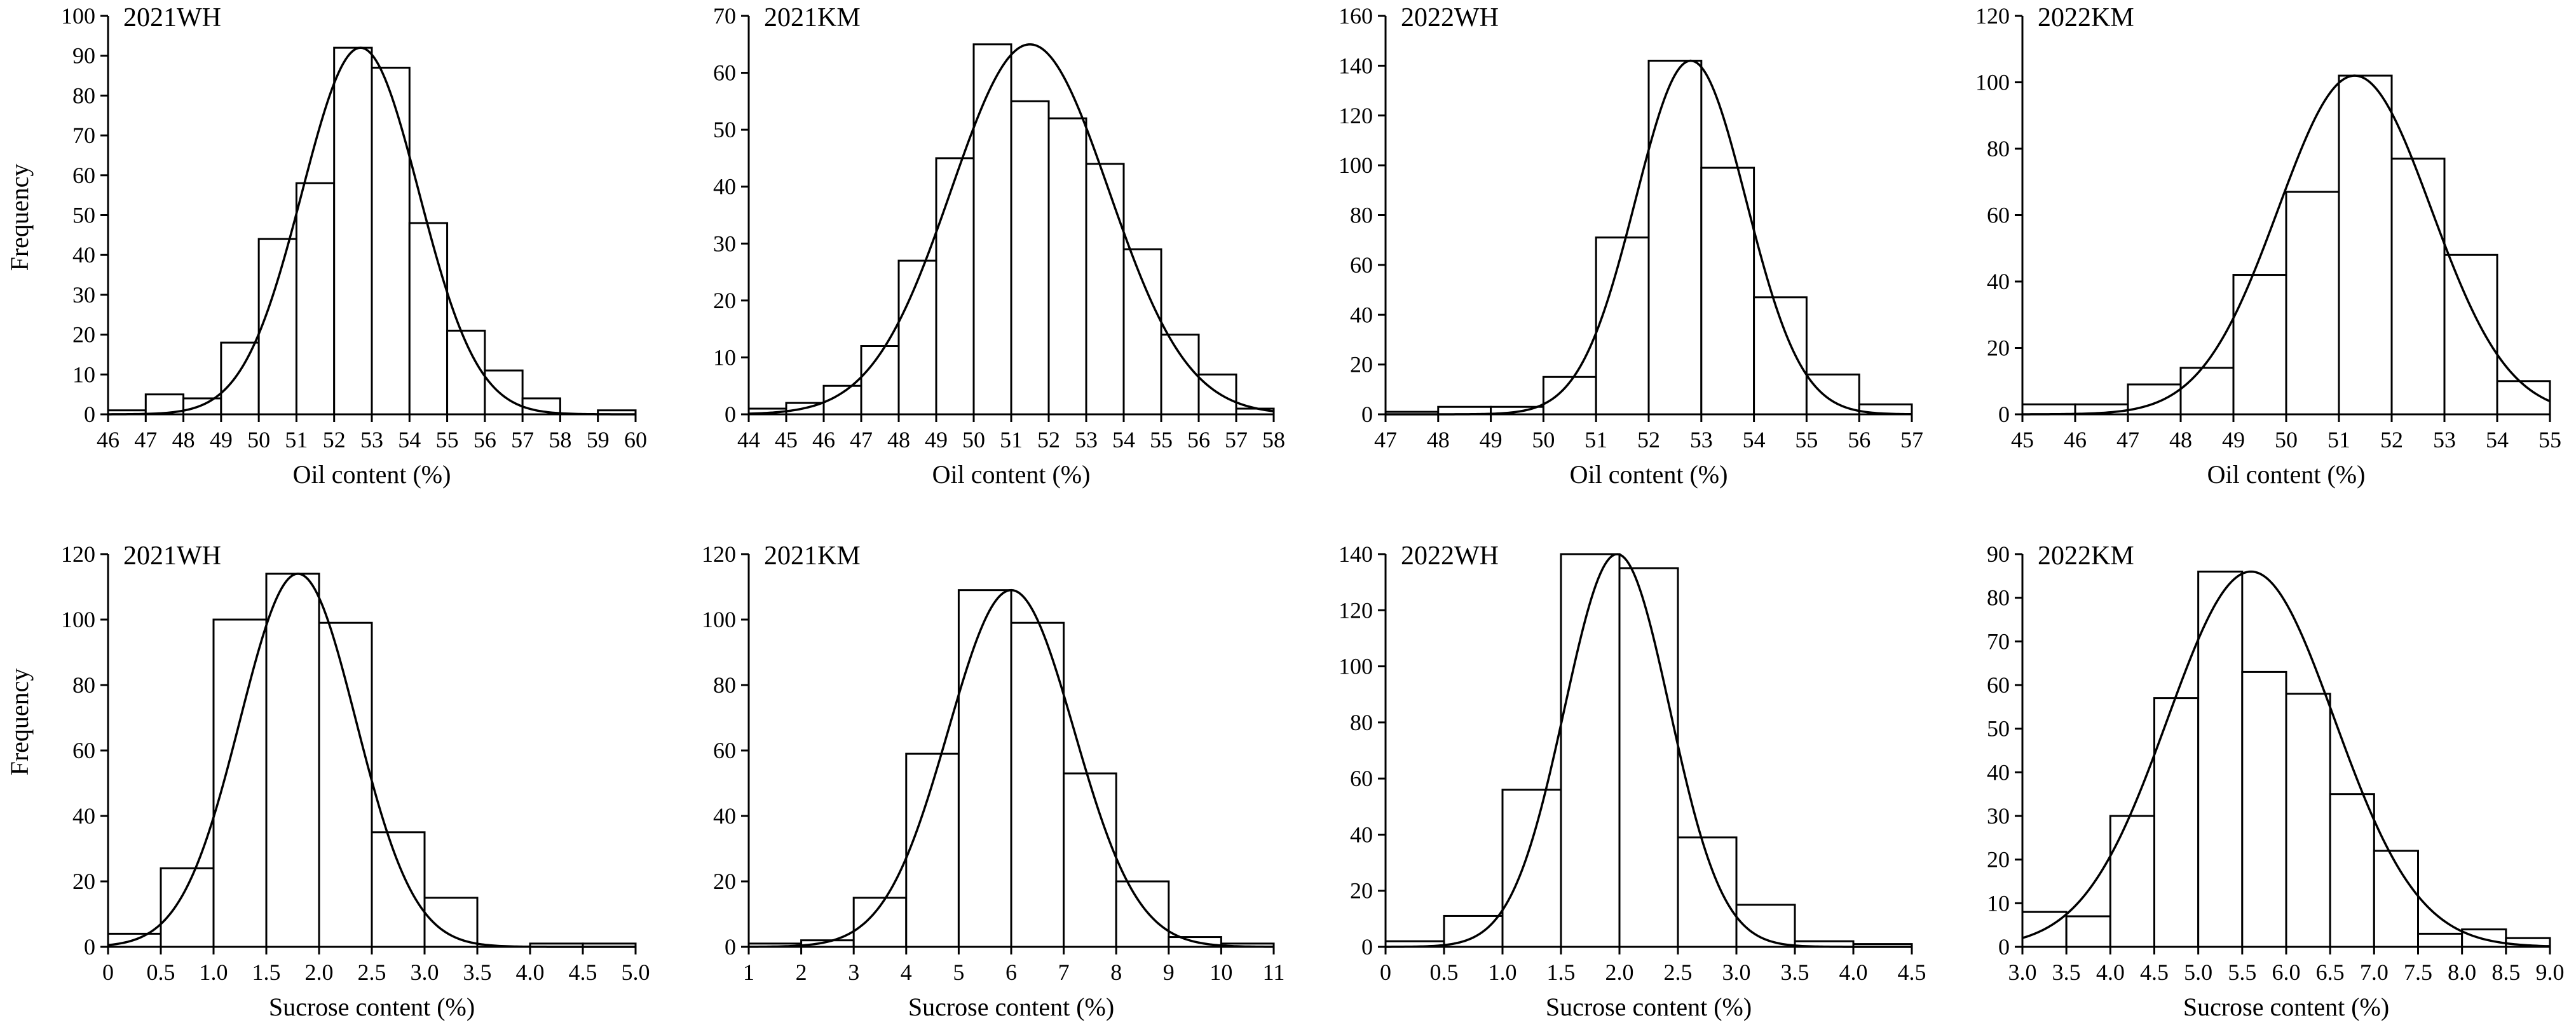 The image size is (2576, 1032). What do you see at coordinates (2418, 972) in the screenshot?
I see `x-tick-label: 7.5` at bounding box center [2418, 972].